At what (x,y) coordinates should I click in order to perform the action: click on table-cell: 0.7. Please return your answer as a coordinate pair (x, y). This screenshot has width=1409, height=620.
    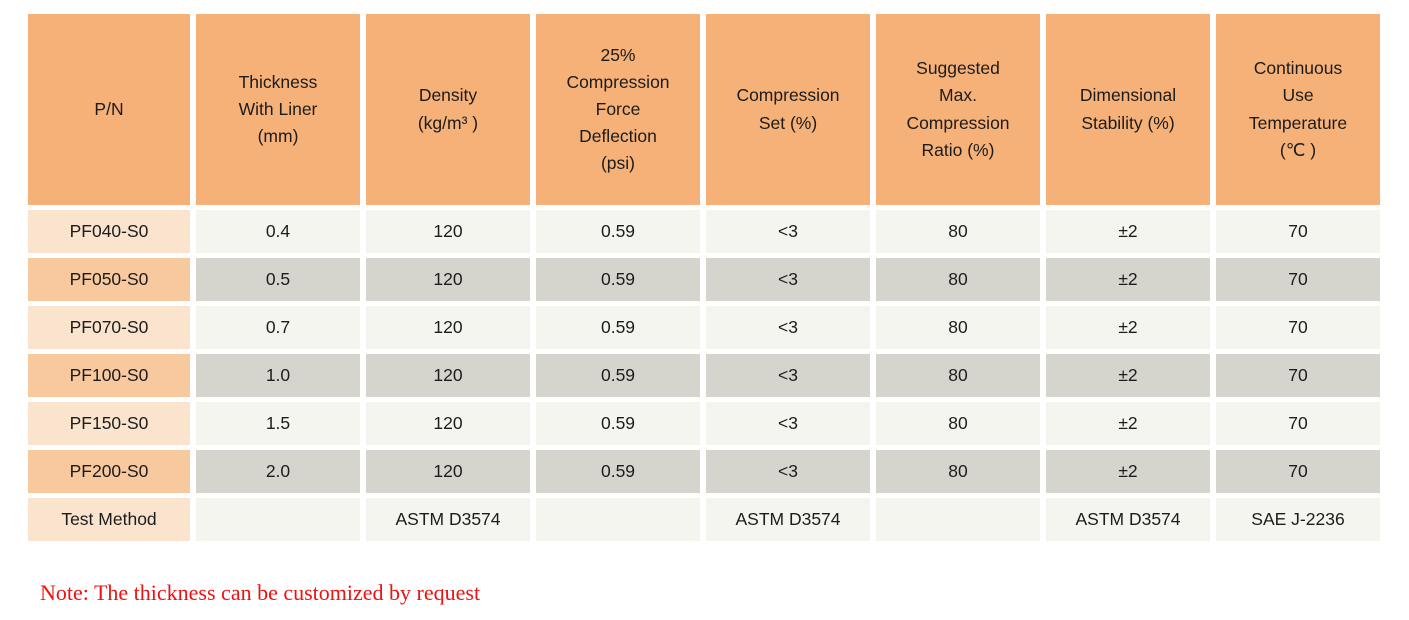
    Looking at the image, I should click on (278, 327).